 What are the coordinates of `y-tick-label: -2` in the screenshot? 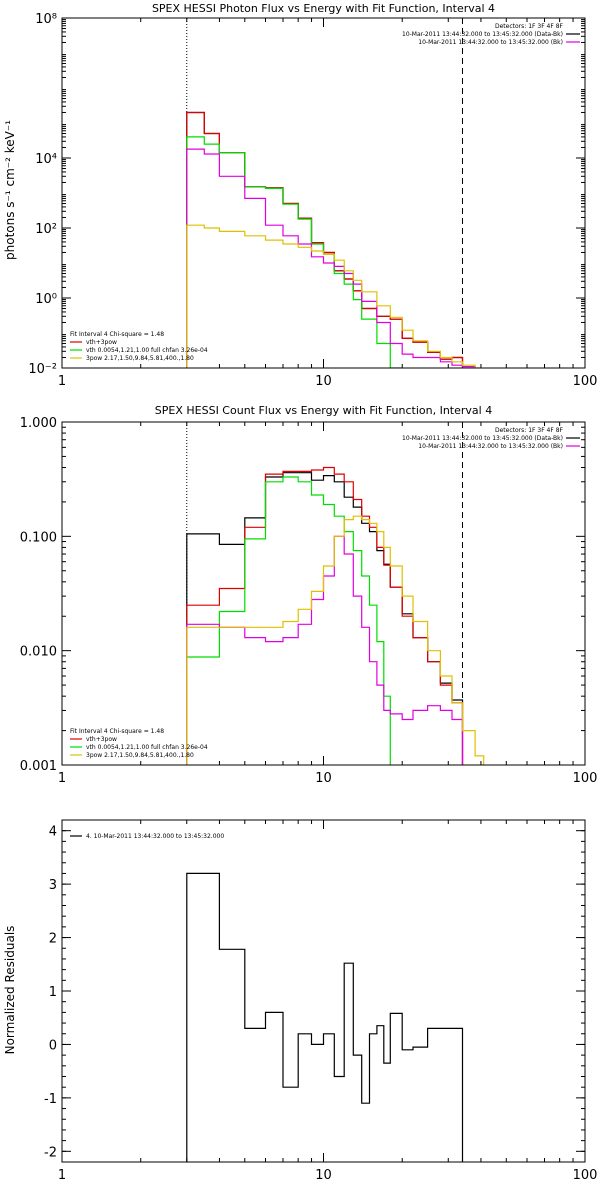 It's located at (50, 1152).